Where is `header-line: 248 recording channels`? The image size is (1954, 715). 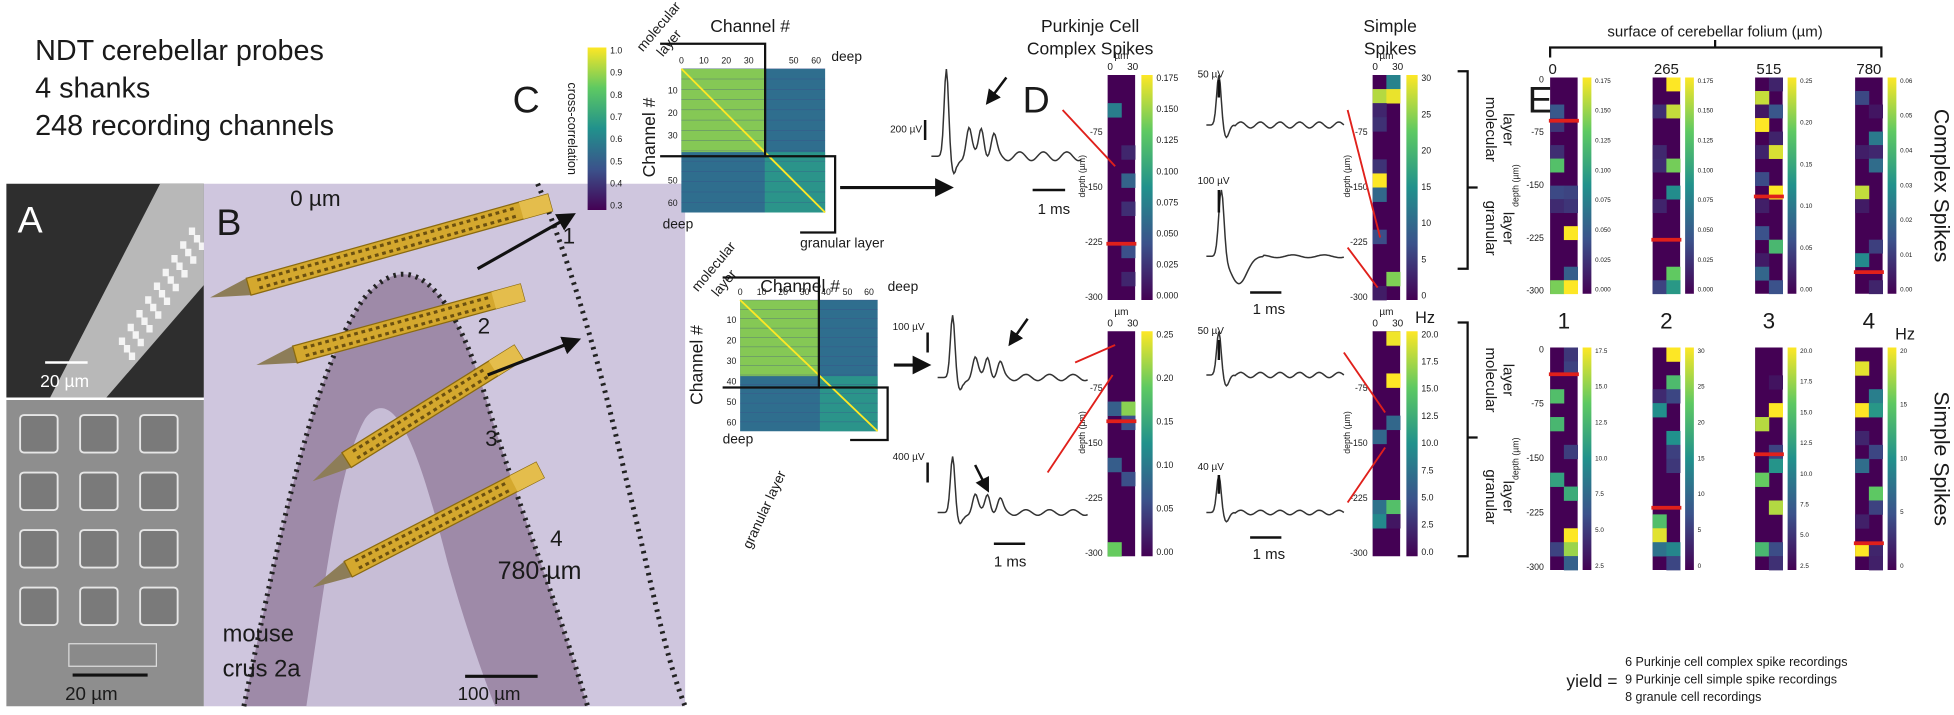 header-line: 248 recording channels is located at coordinates (184, 126).